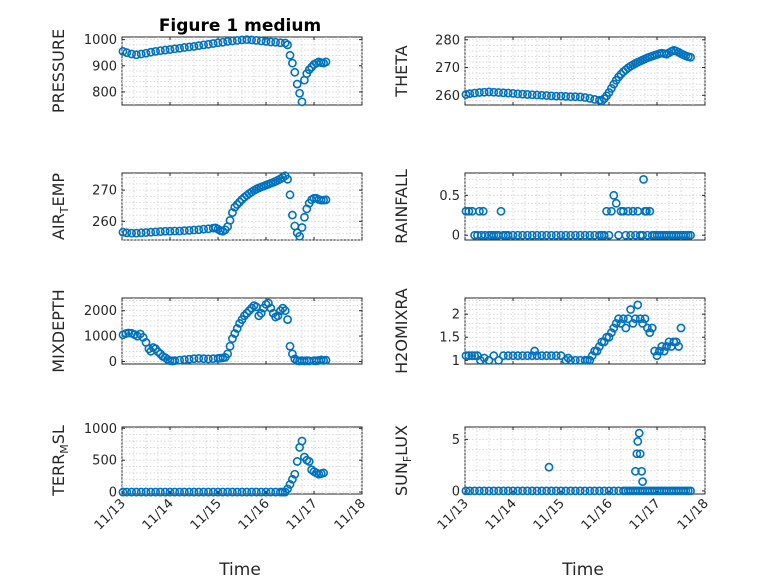 The image size is (778, 583). I want to click on y-tick-label: 280, so click(447, 40).